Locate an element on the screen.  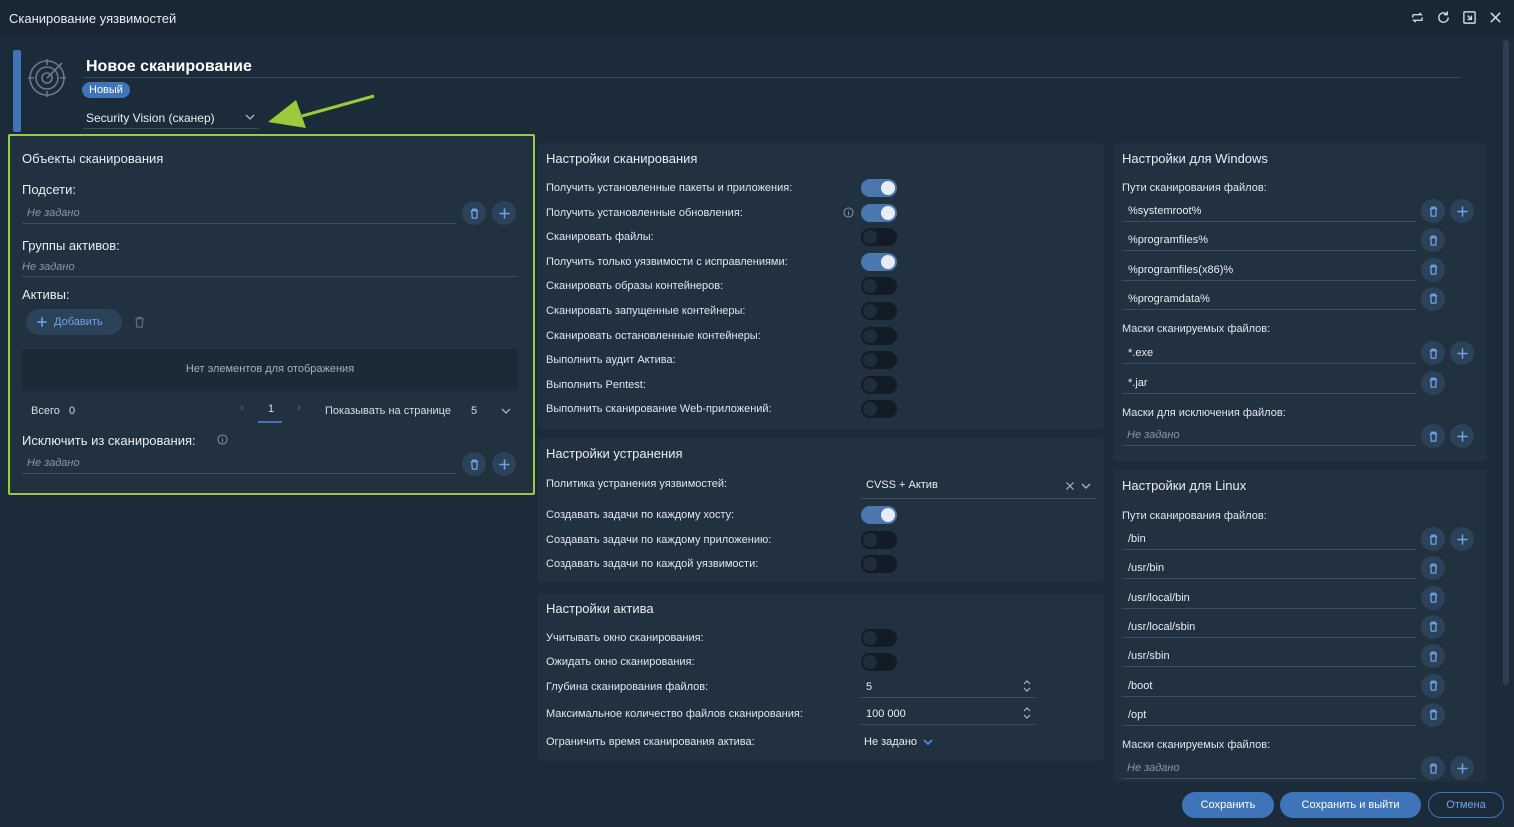
wait-window-label: Ожидать окно сканирования: is located at coordinates (620, 662).